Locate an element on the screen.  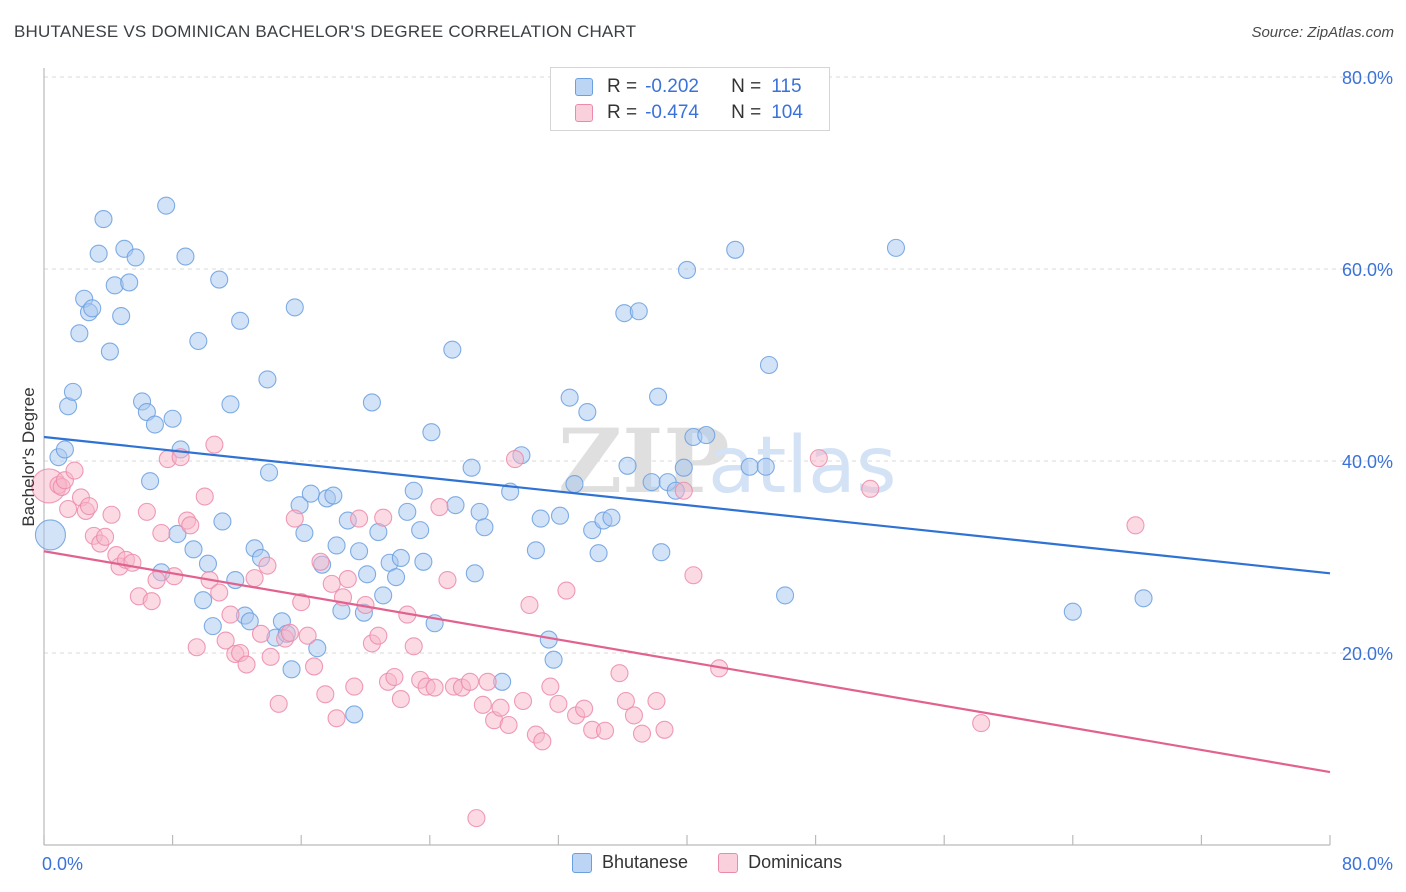
legend-row-dominicans: R = -0.474 N = 104 is located at coordinates (689, 113).